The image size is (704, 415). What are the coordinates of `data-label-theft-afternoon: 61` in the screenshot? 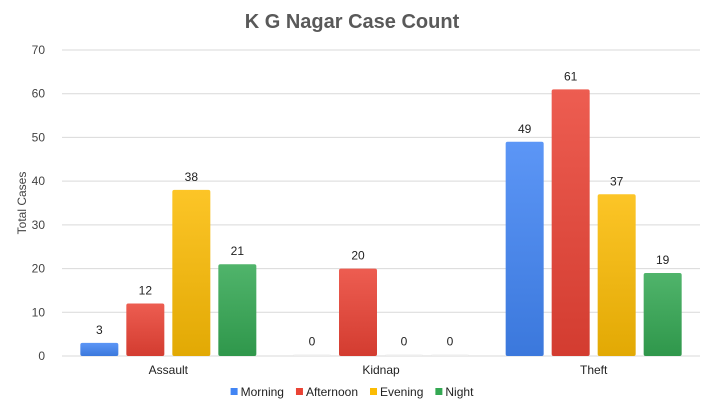 It's located at (571, 76).